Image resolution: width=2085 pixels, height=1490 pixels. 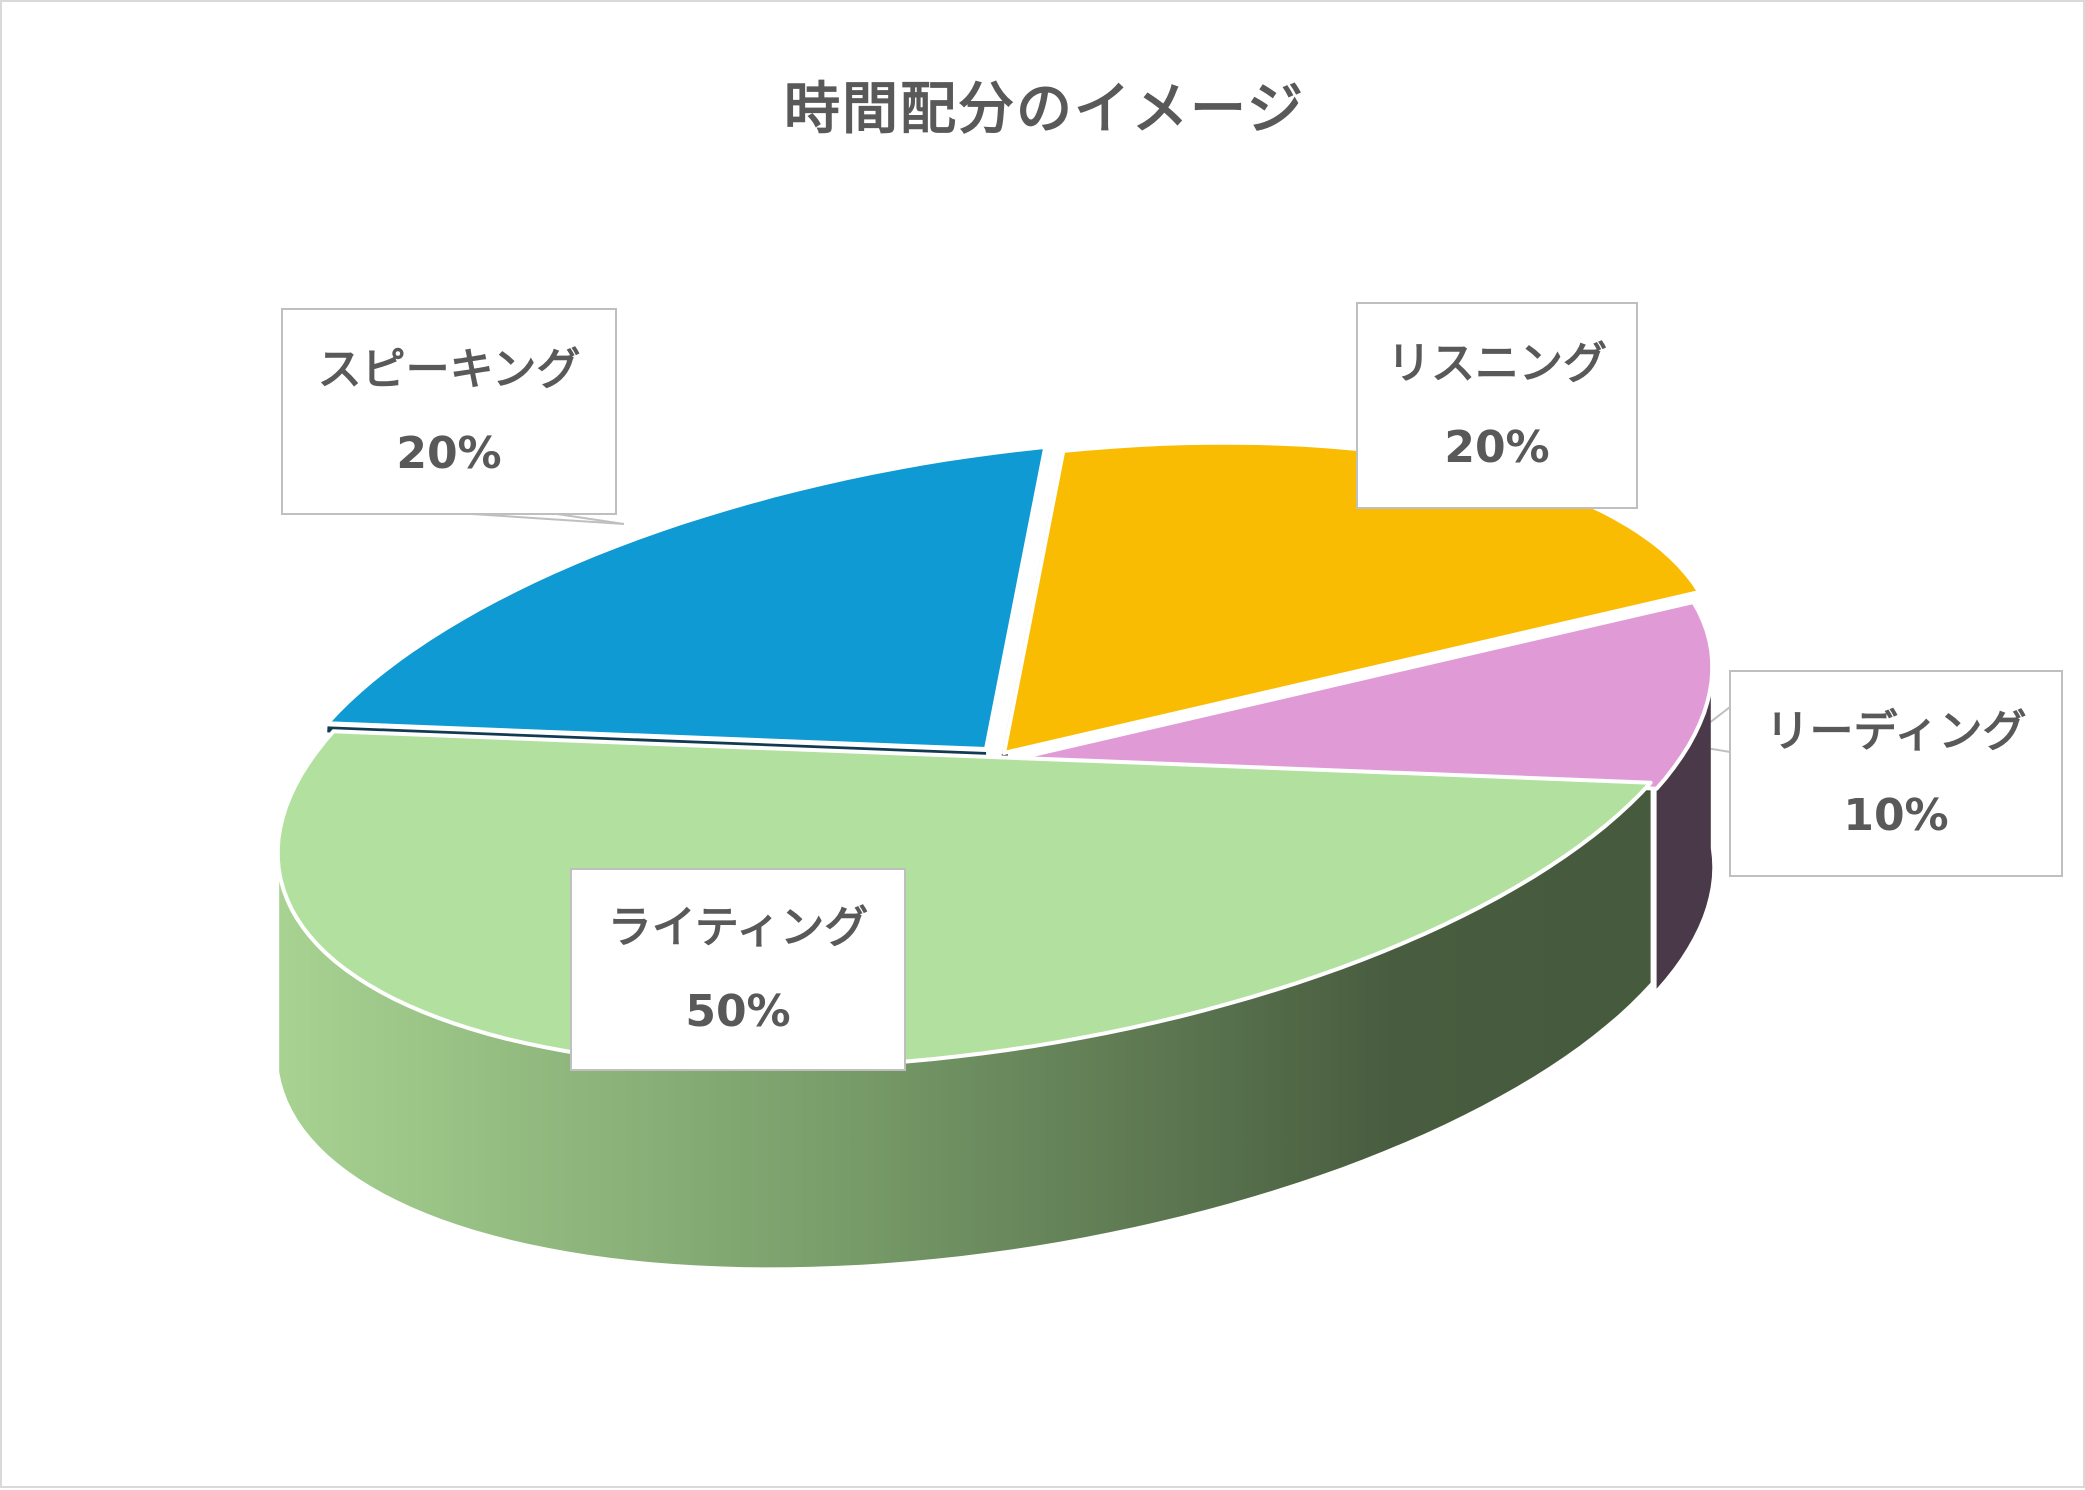 What do you see at coordinates (1044, 109) in the screenshot?
I see `chart-title: 時間配分のイメージ` at bounding box center [1044, 109].